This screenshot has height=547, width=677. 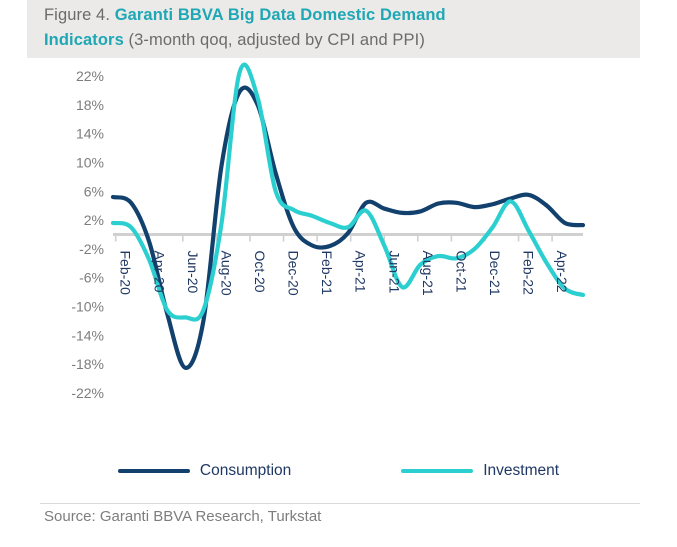 What do you see at coordinates (153, 471) in the screenshot?
I see `legend-swatch-consumption` at bounding box center [153, 471].